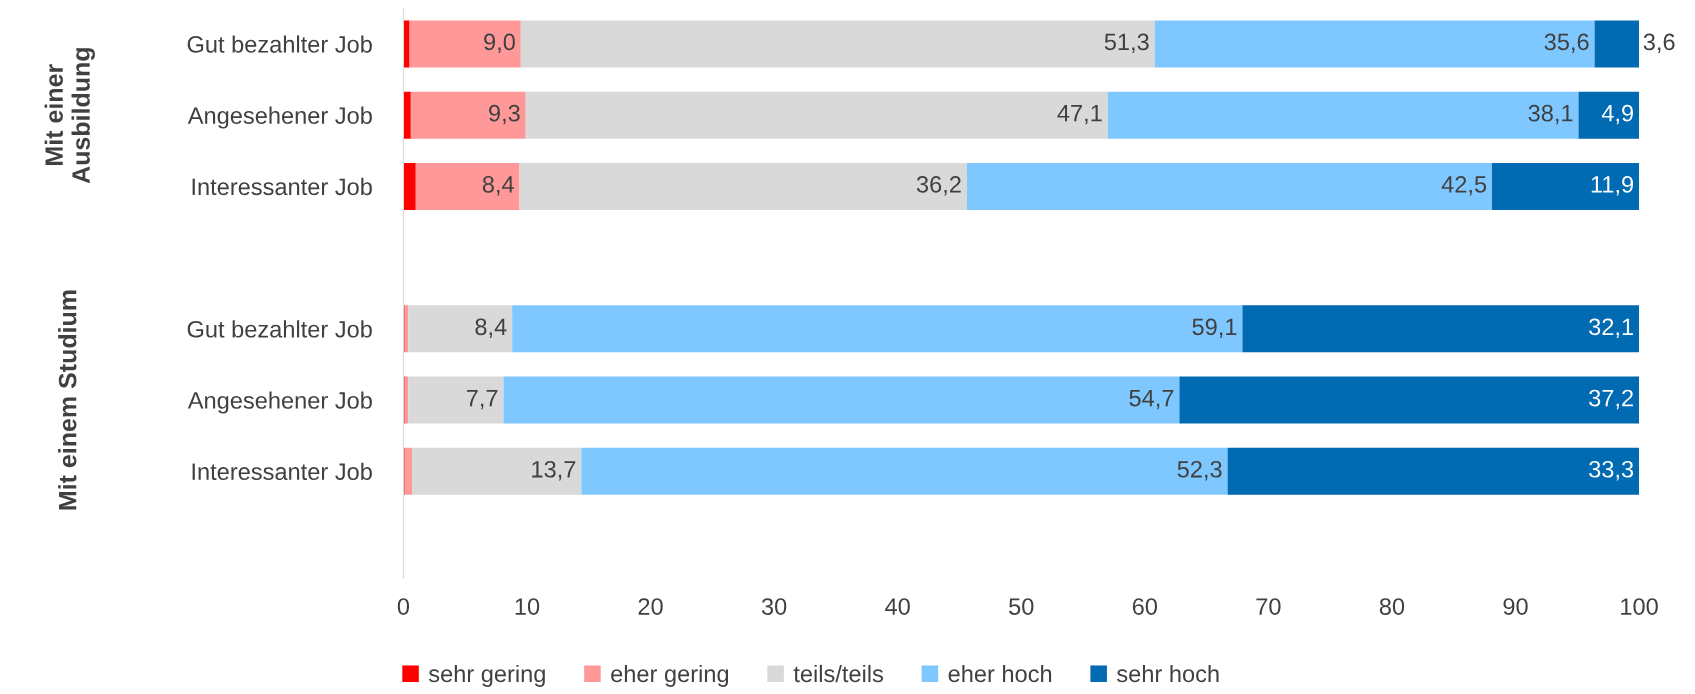 The image size is (1695, 694). What do you see at coordinates (670, 675) in the screenshot?
I see `legend-label: eher gering` at bounding box center [670, 675].